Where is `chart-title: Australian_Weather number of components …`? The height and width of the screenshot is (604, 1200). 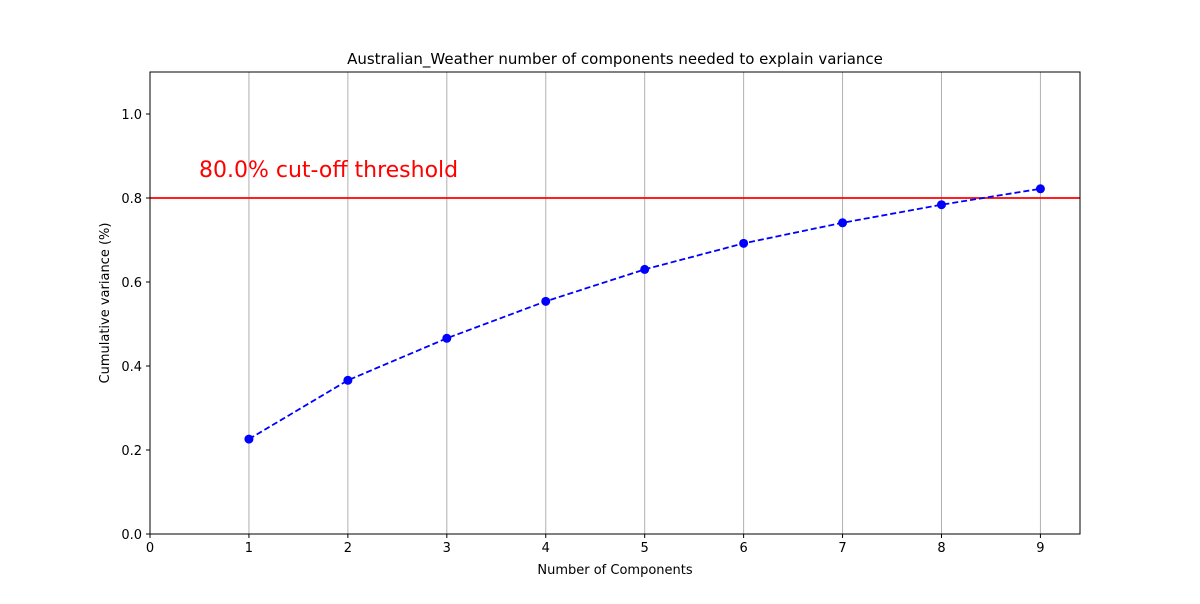
chart-title: Australian_Weather number of components … is located at coordinates (615, 59).